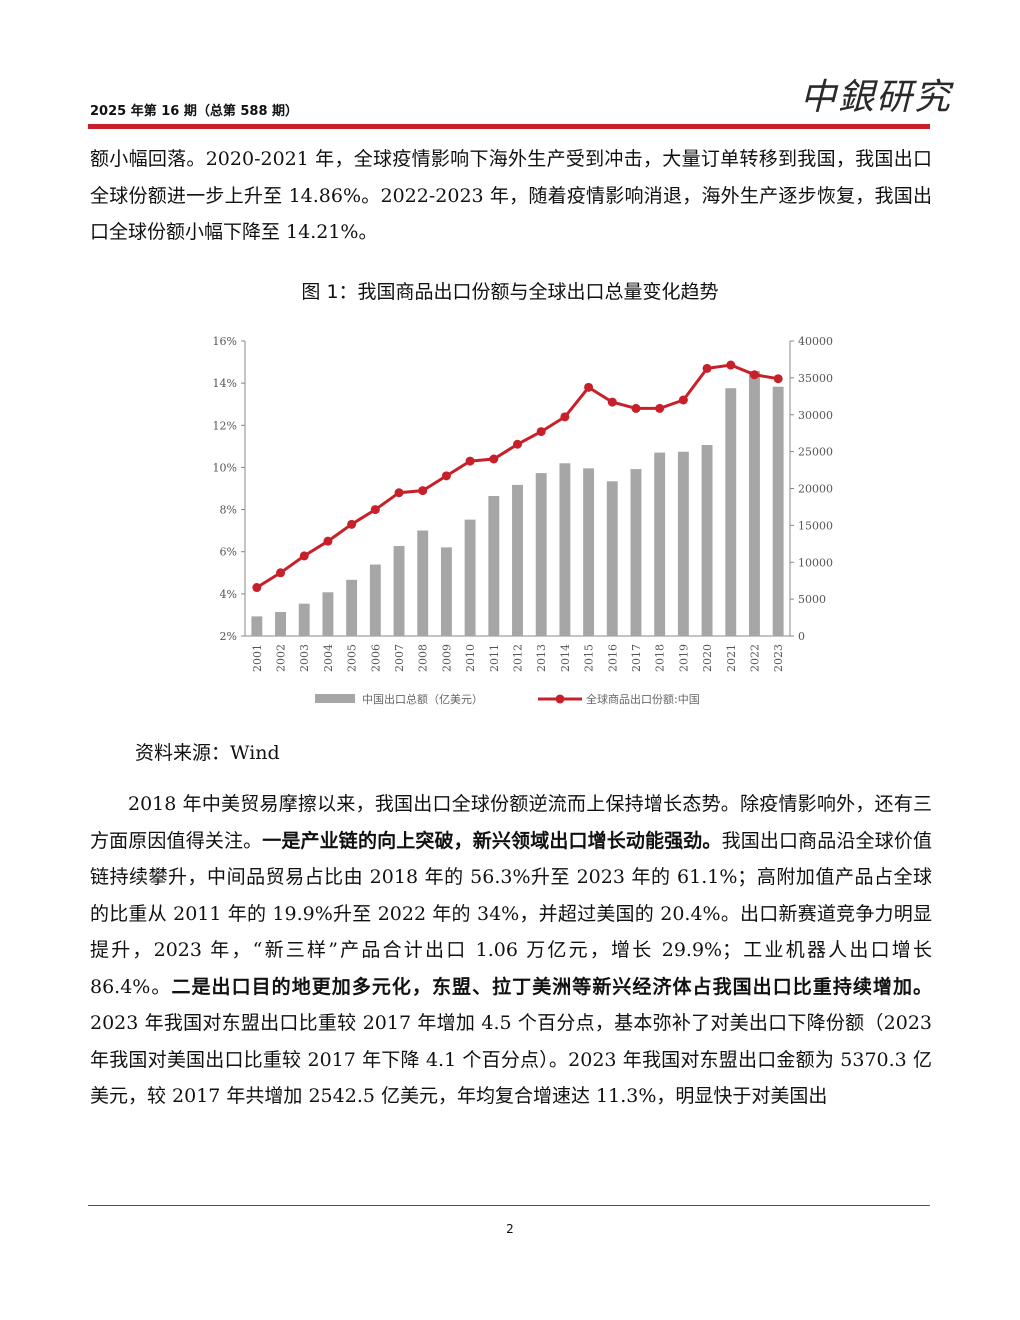 The height and width of the screenshot is (1320, 1020). I want to click on x-tick-label: 2012, so click(518, 658).